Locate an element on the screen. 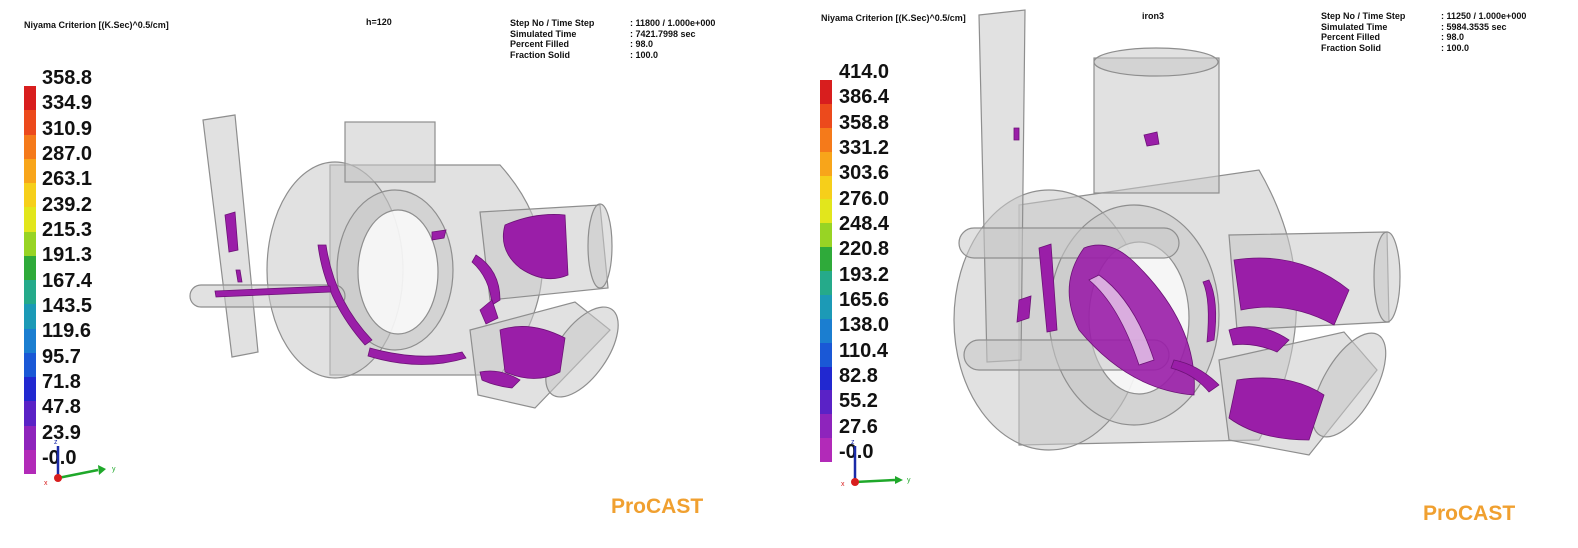  legend-tick-label: 47.8 is located at coordinates (61, 407).